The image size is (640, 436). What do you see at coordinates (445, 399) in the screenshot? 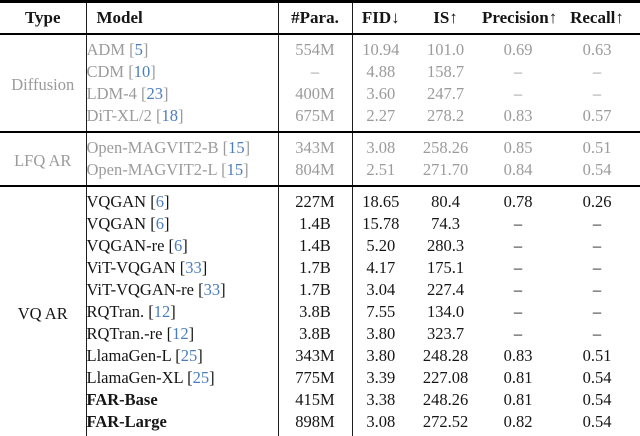
I see `cell-is: 248.26` at bounding box center [445, 399].